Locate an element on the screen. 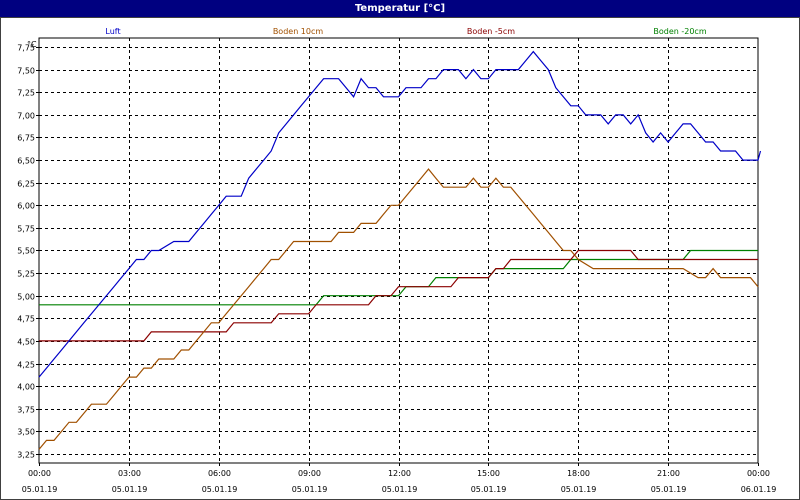 Image resolution: width=800 pixels, height=500 pixels. chart-title: Temperatur [°C] is located at coordinates (400, 8).